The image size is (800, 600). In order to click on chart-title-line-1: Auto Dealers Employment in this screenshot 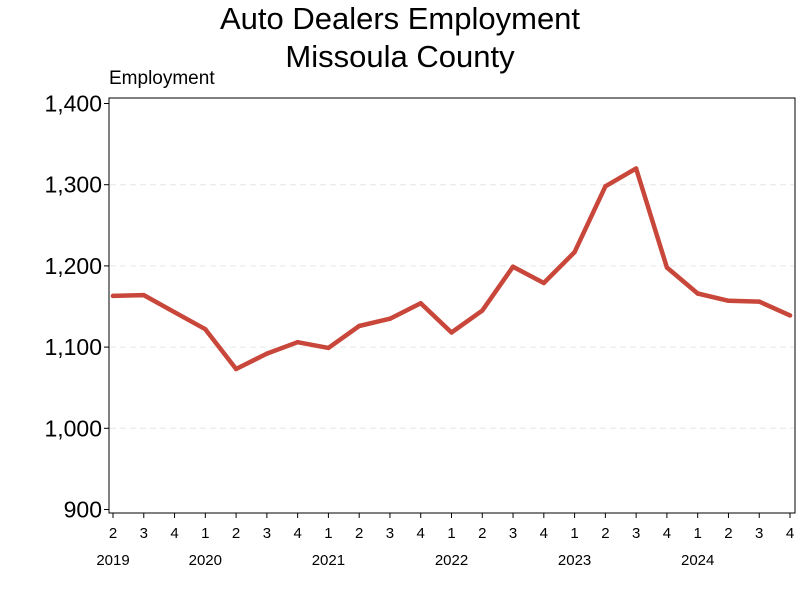, I will do `click(400, 18)`.